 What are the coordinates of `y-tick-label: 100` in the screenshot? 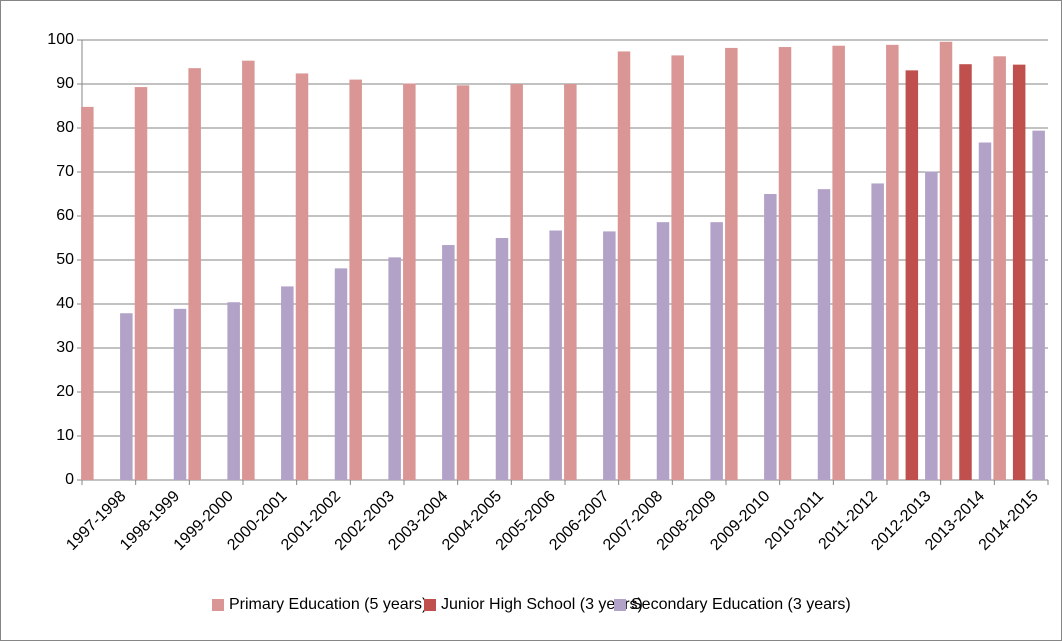 It's located at (60, 39).